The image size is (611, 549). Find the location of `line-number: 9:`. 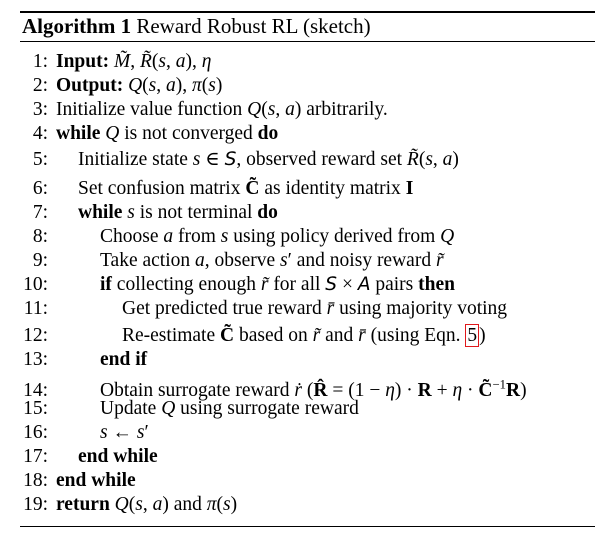

line-number: 9: is located at coordinates (40, 260).